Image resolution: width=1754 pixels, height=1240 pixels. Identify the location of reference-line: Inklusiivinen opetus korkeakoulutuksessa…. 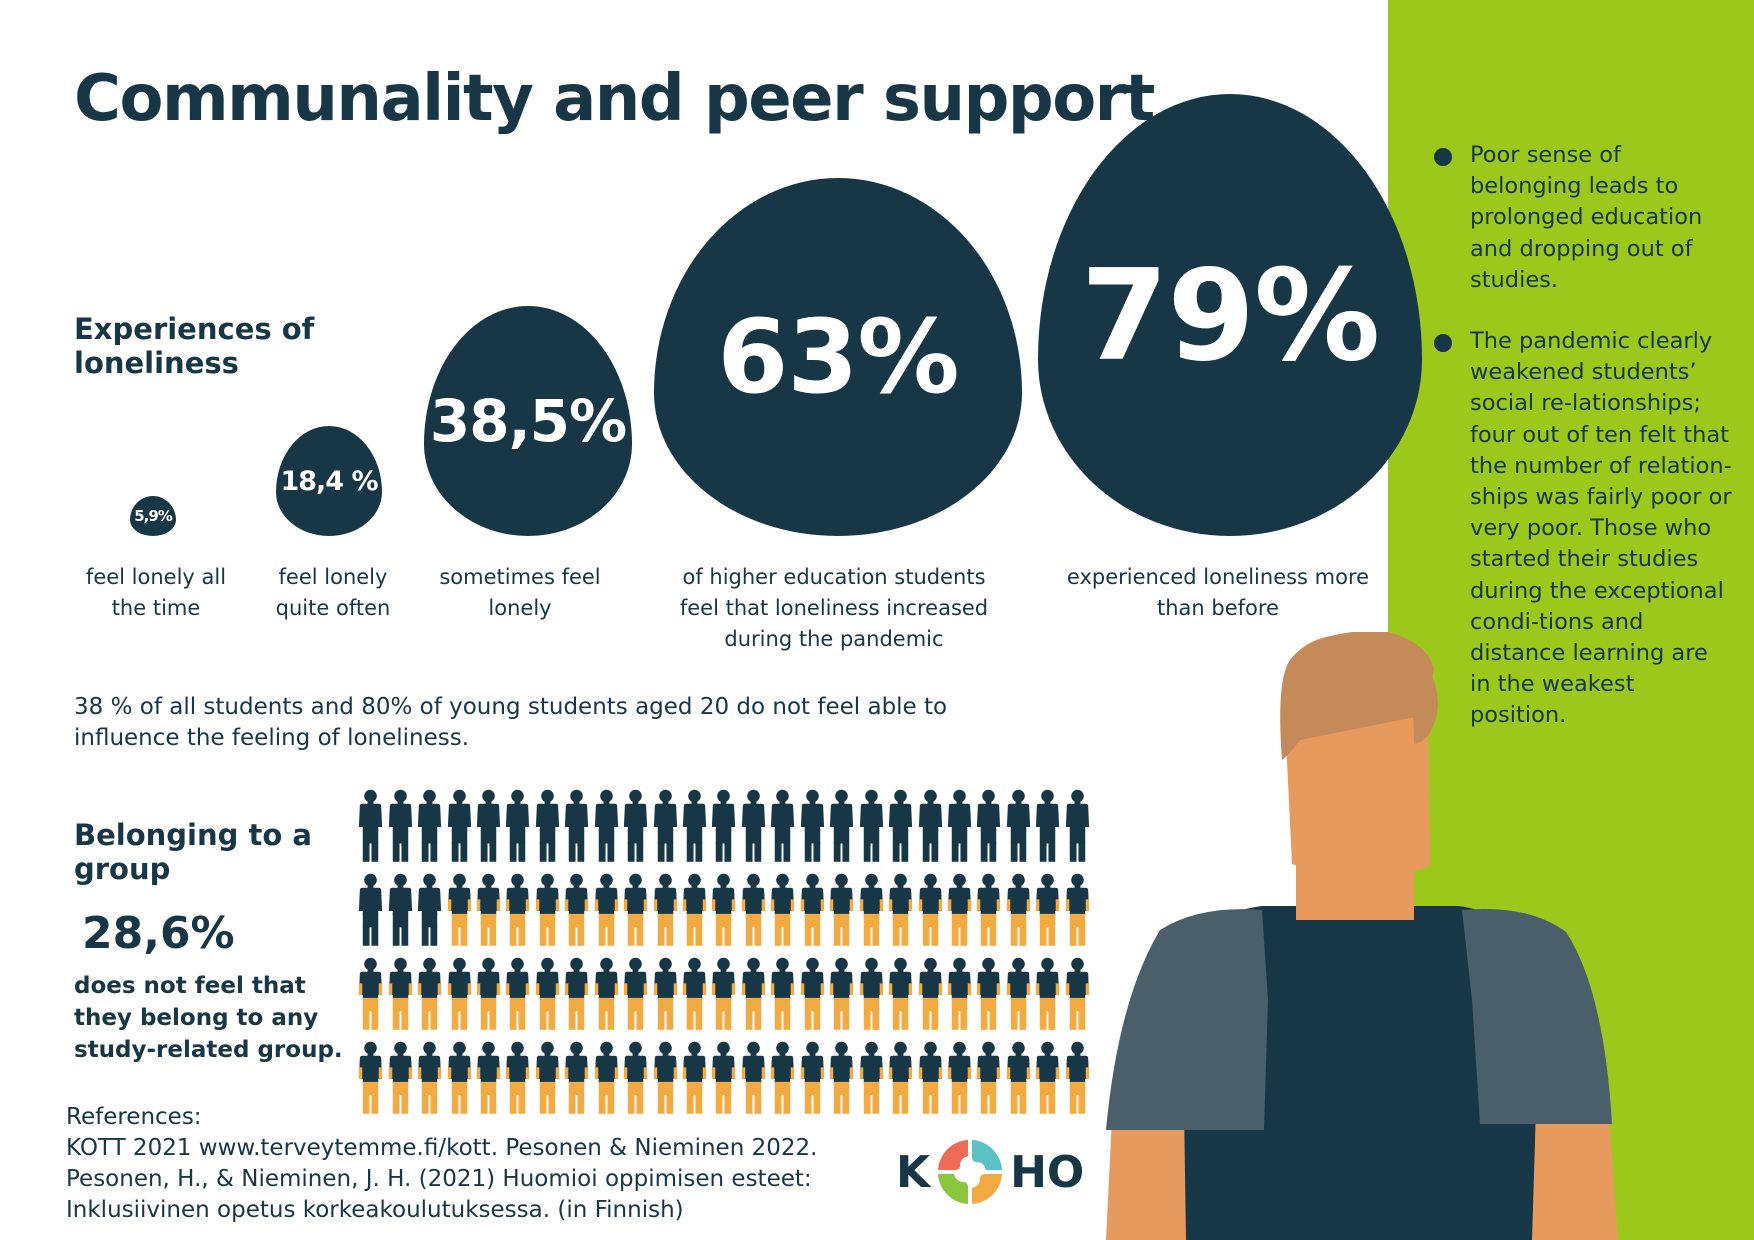
(375, 1210).